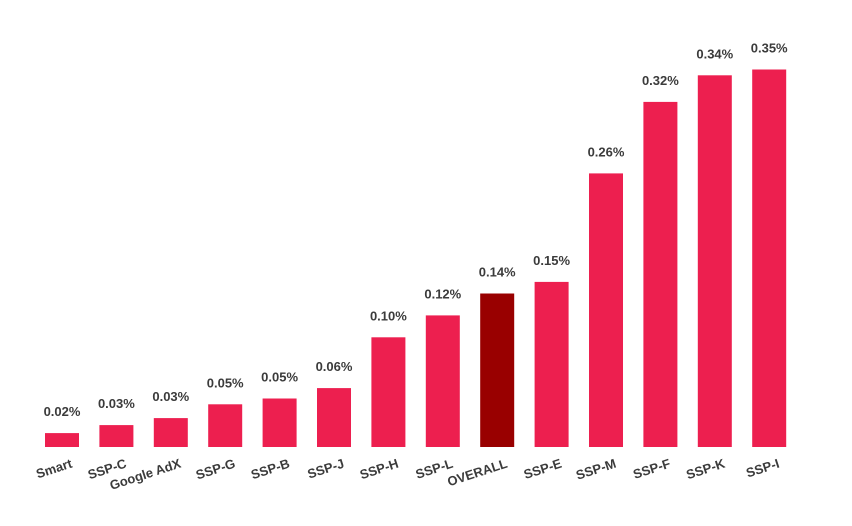  I want to click on bar-ssp-i, so click(769, 258).